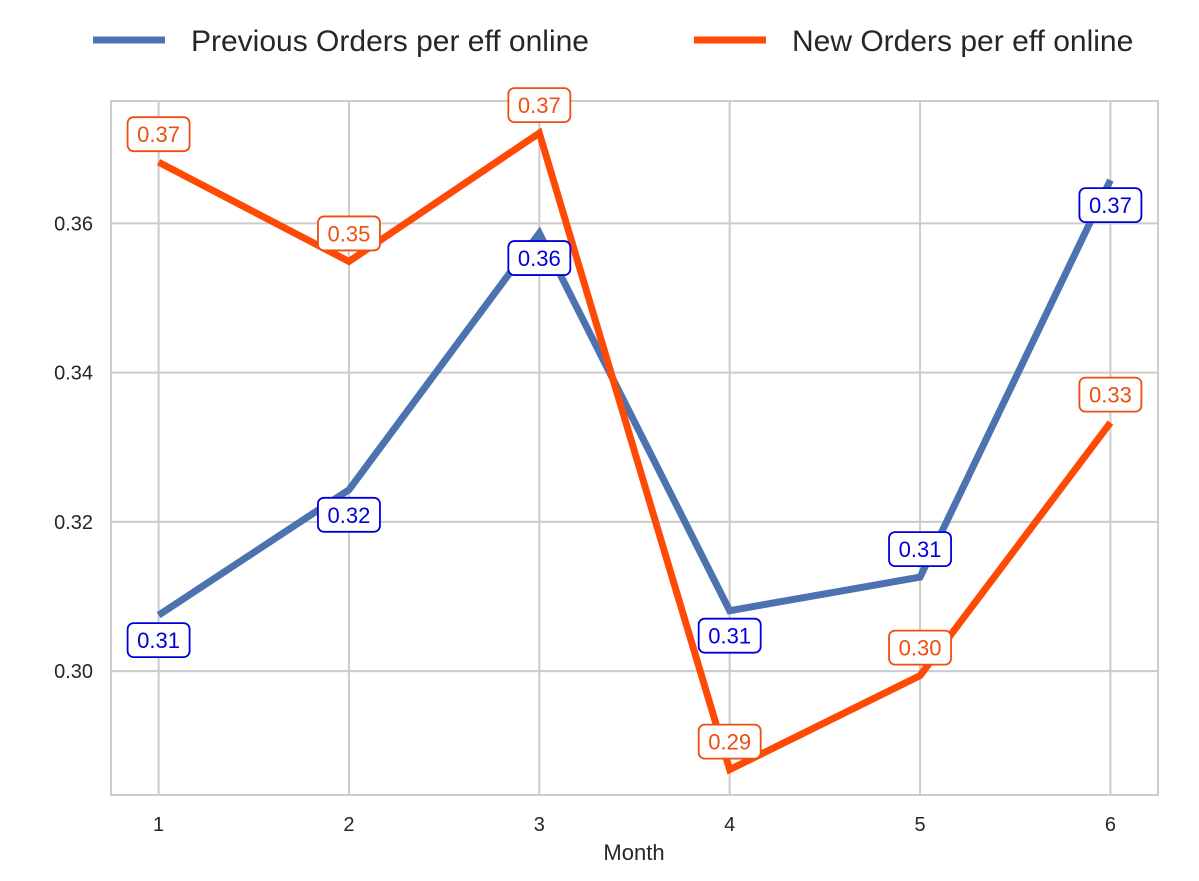 The height and width of the screenshot is (881, 1199). I want to click on x-axis-label: Month, so click(633, 852).